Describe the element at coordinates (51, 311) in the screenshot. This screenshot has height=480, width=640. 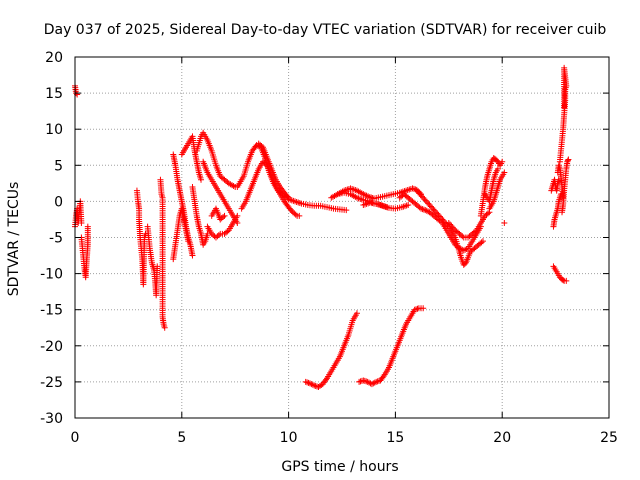
I see `y-tick-label: -15` at that location.